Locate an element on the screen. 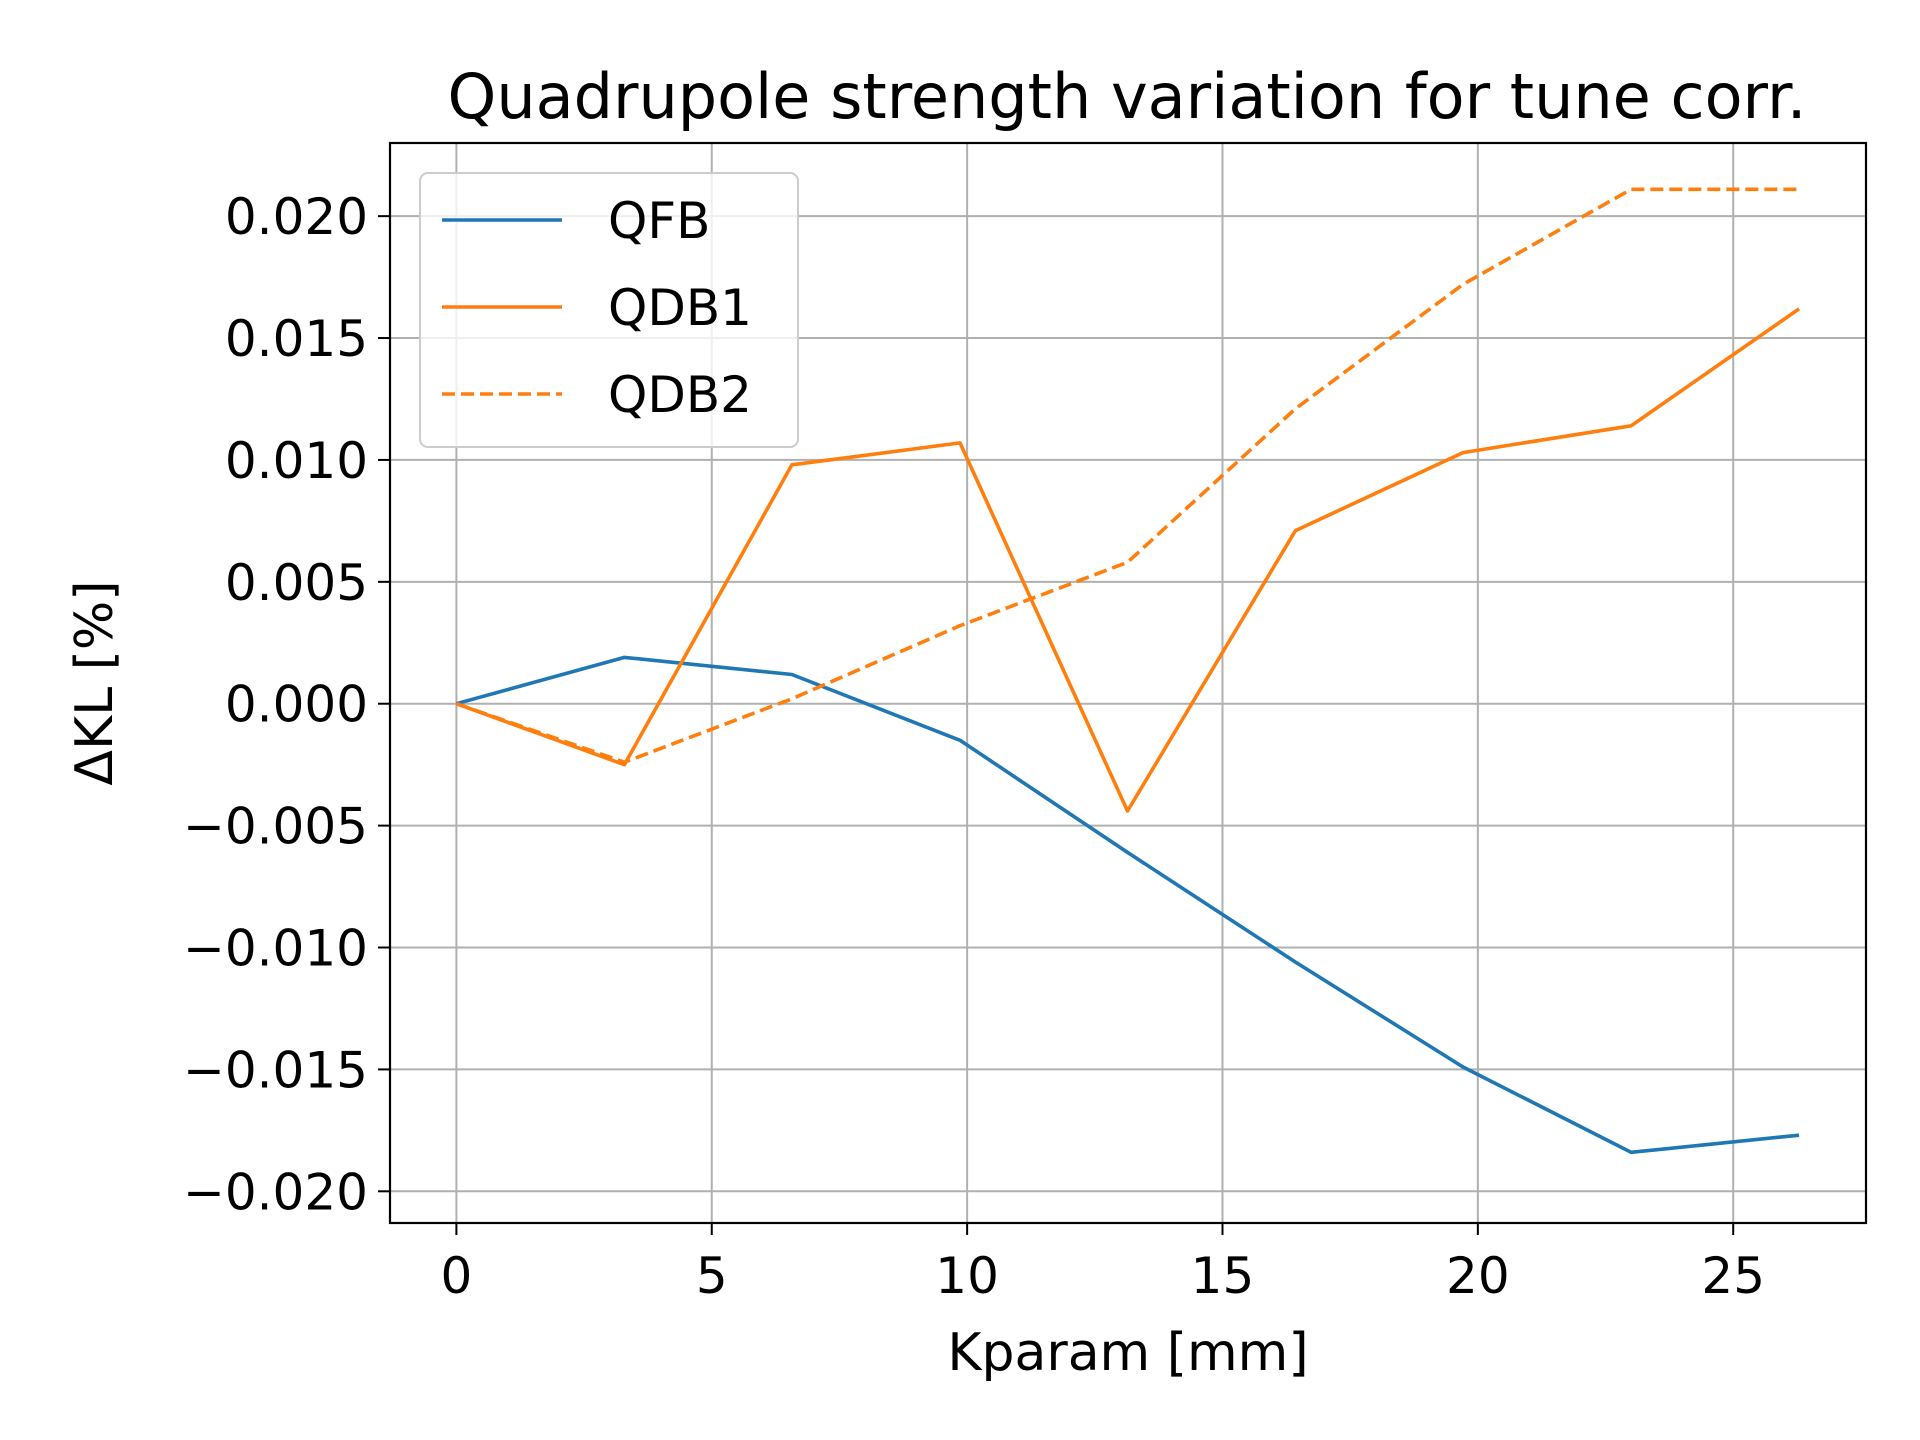  legend-box is located at coordinates (609, 310).